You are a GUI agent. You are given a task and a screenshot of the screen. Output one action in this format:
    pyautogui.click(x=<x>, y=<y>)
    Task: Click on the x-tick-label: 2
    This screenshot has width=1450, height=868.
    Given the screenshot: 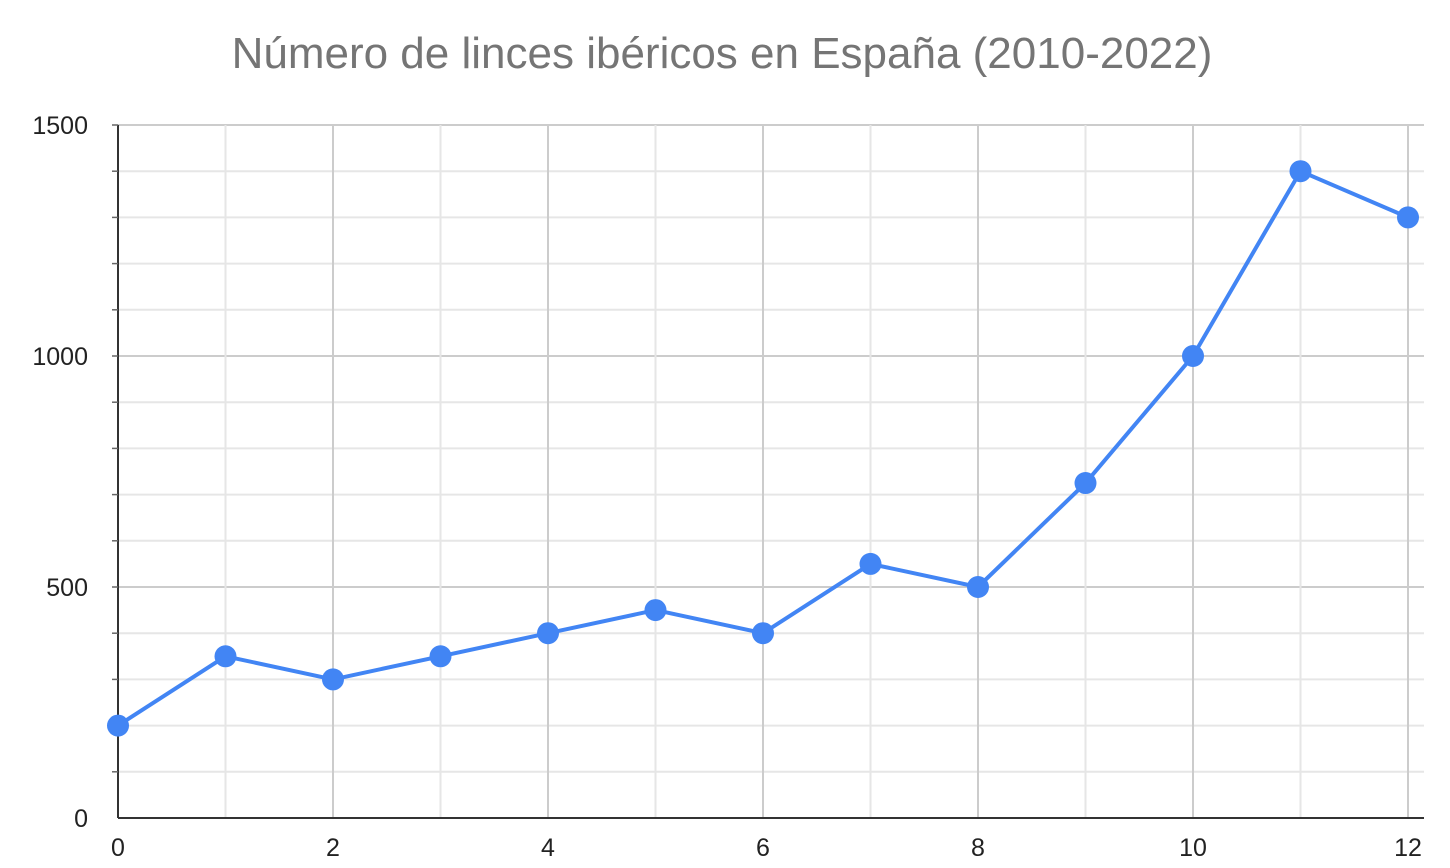 What is the action you would take?
    pyautogui.click(x=333, y=848)
    